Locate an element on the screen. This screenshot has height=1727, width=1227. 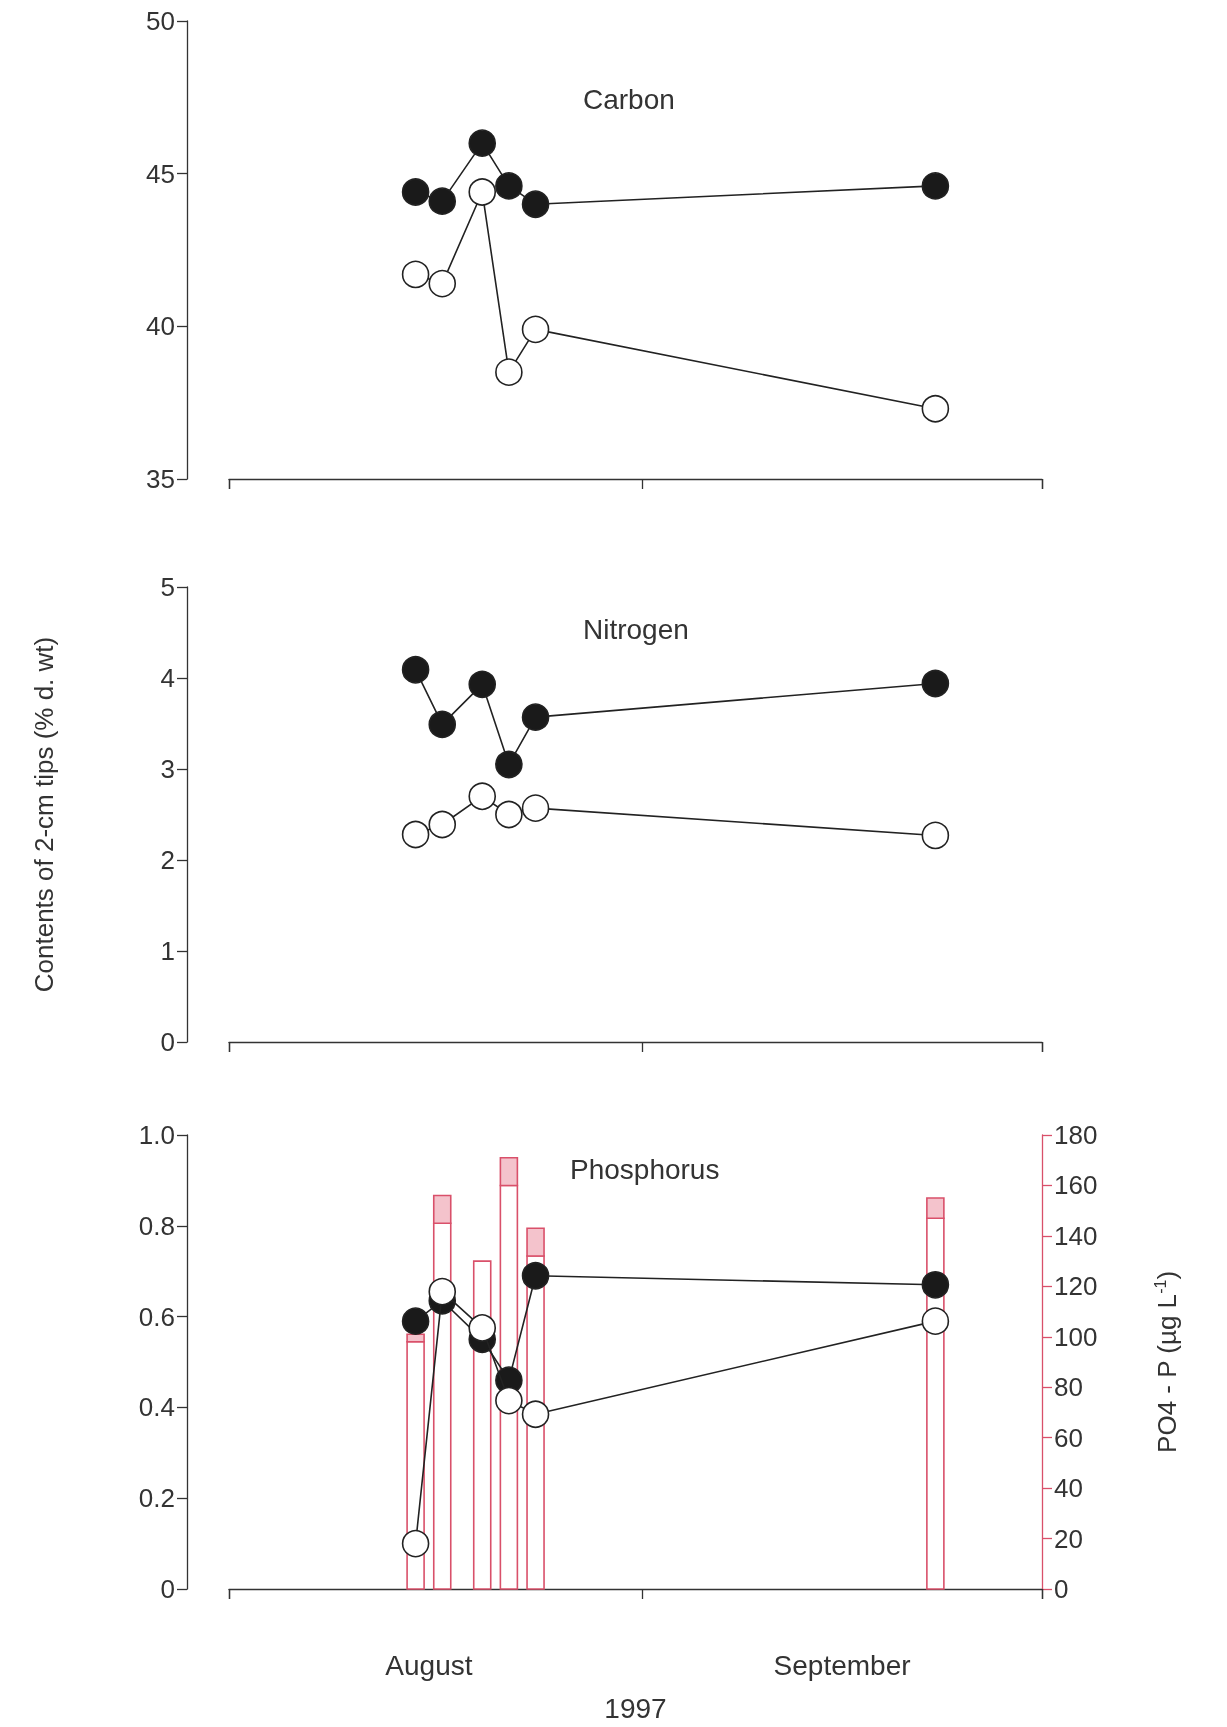
bar is located at coordinates (482, 1425).